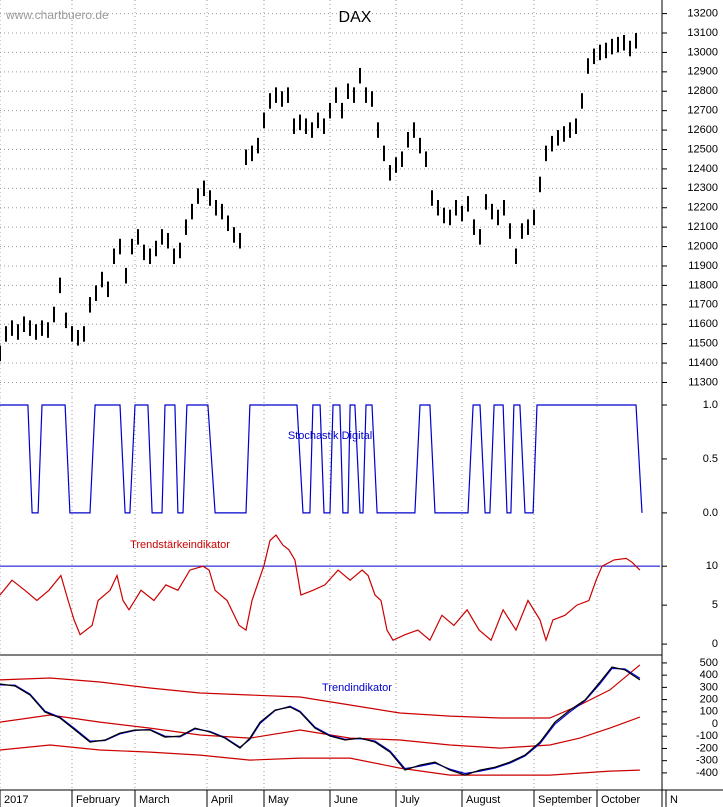  What do you see at coordinates (715, 605) in the screenshot?
I see `y-tick-label: 5` at bounding box center [715, 605].